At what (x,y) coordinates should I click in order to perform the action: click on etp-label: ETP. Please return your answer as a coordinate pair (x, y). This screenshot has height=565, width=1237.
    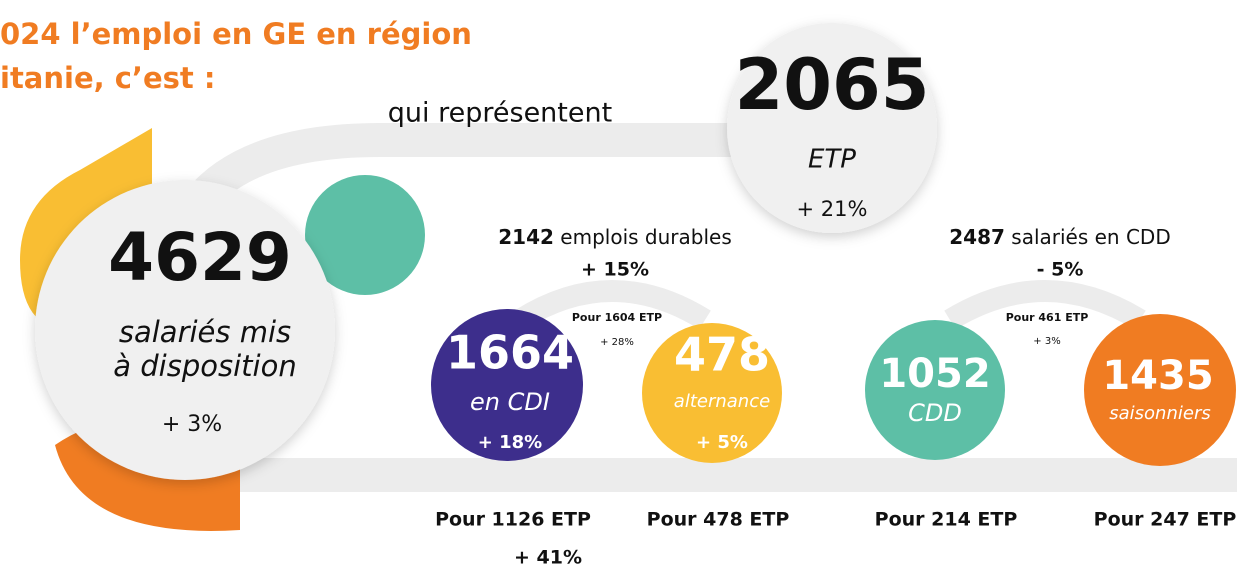
    Looking at the image, I should click on (832, 160).